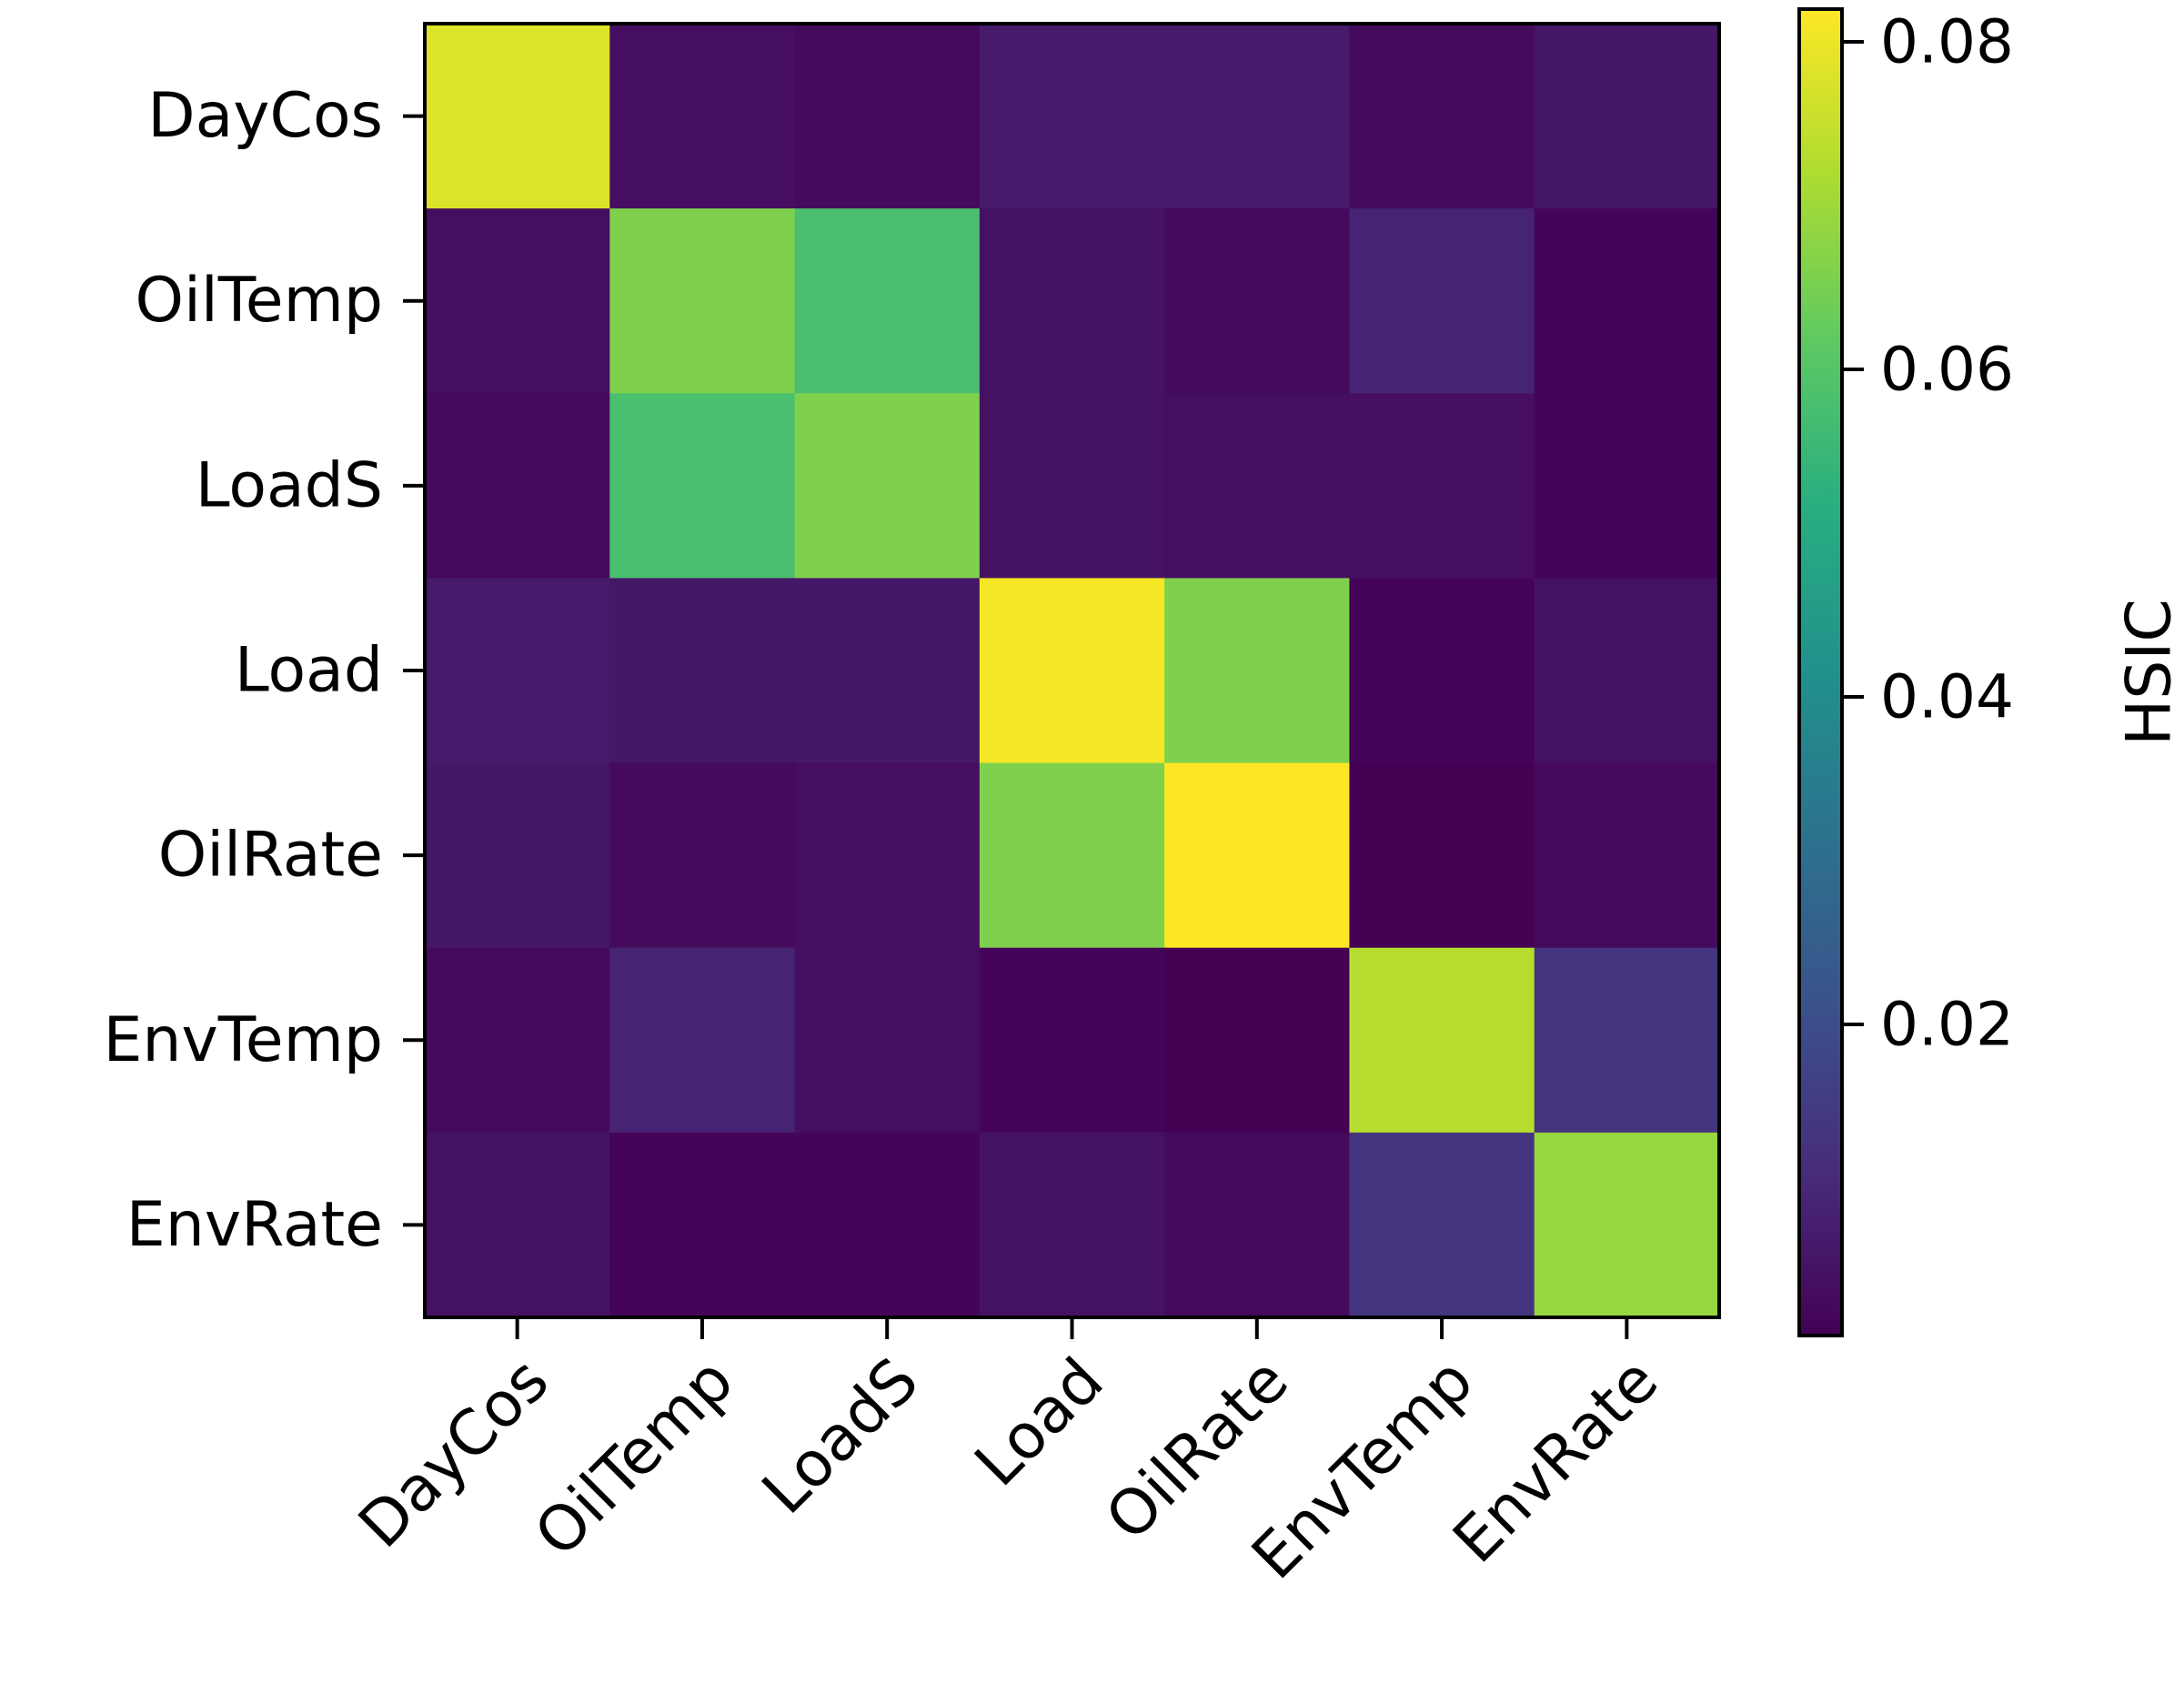 The height and width of the screenshot is (1684, 2184). What do you see at coordinates (517, 301) in the screenshot?
I see `heatmap-cell-OilTemp-DayCos` at bounding box center [517, 301].